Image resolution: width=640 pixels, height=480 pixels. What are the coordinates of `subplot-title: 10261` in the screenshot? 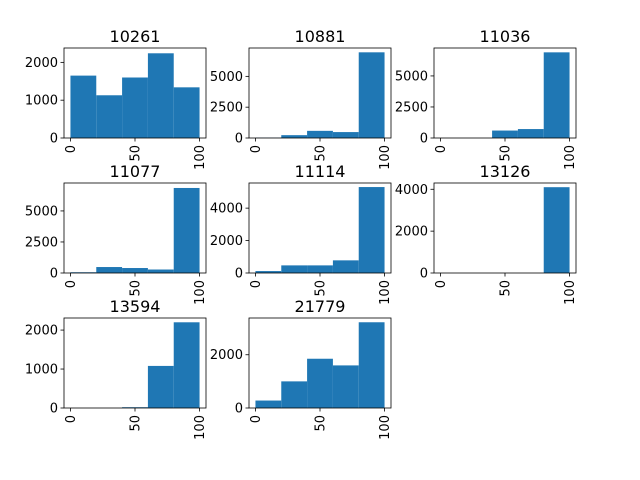 It's located at (135, 36).